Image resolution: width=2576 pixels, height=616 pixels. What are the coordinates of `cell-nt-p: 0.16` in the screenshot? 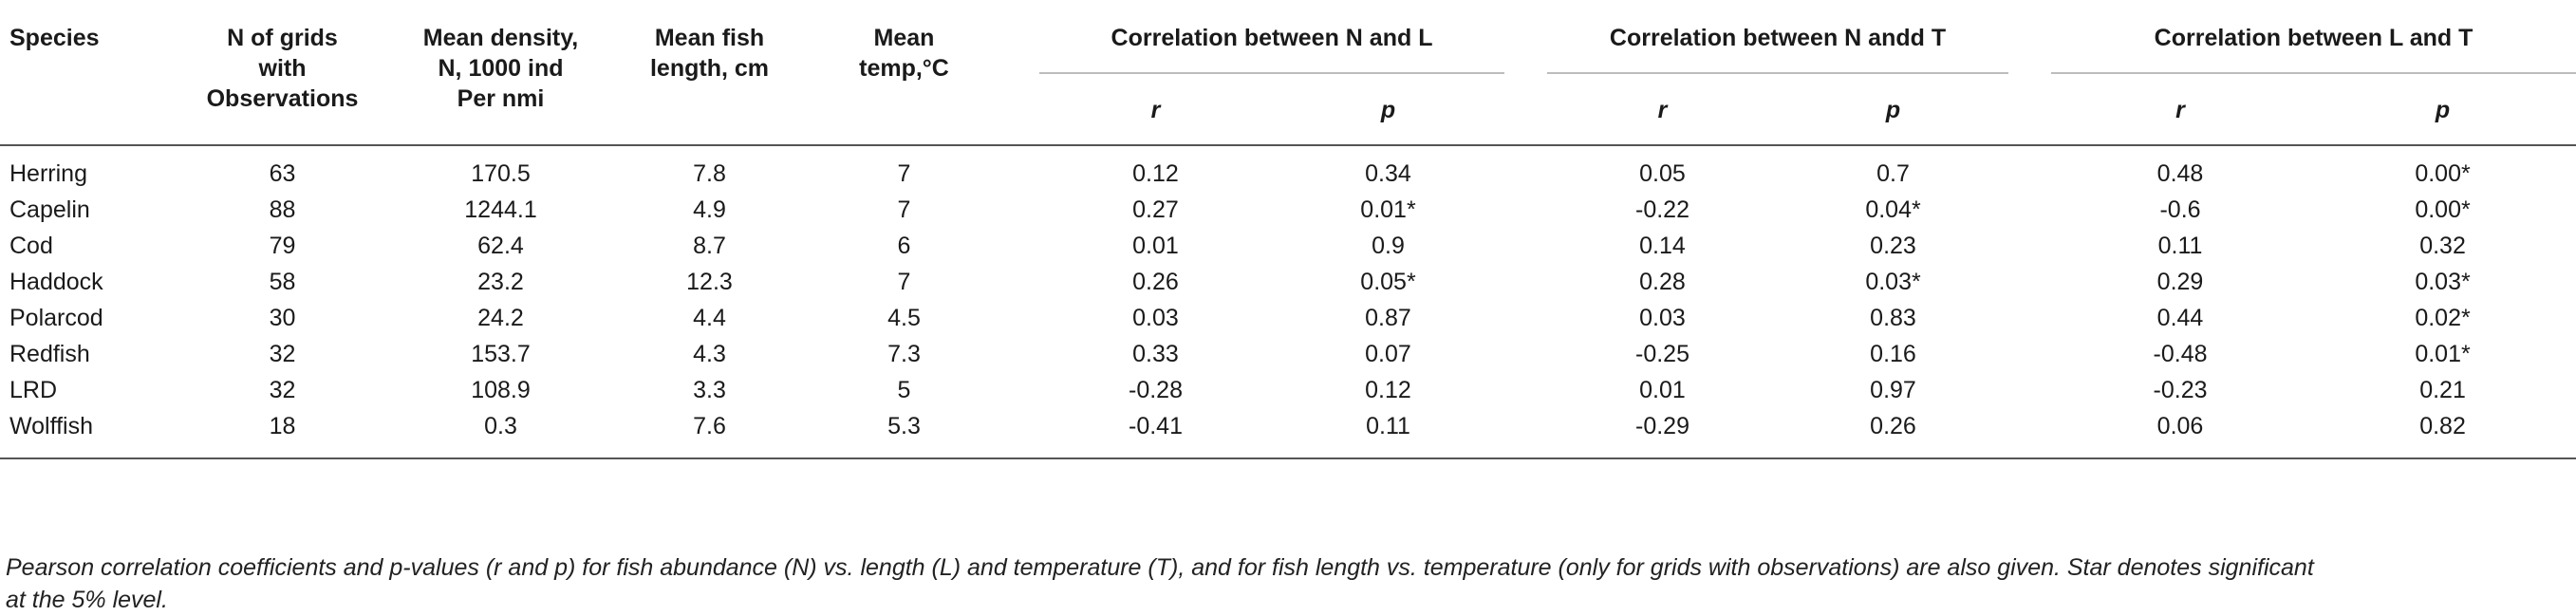 It's located at (1893, 354).